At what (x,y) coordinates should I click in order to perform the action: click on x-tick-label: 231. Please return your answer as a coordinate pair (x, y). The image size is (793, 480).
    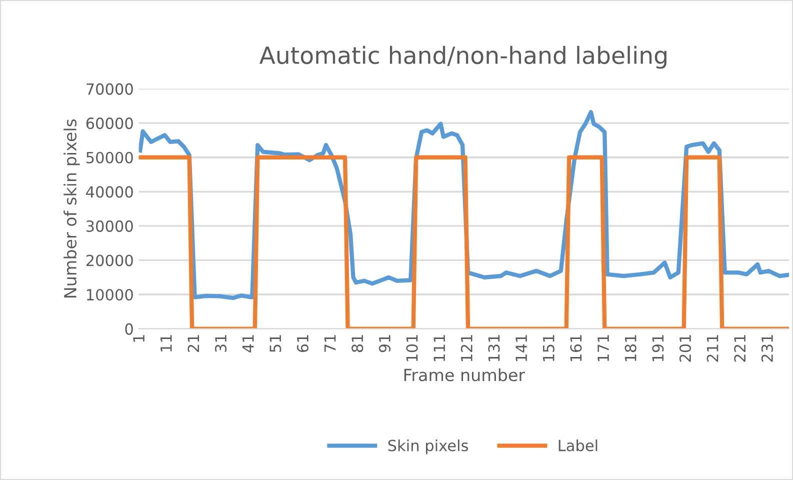
    Looking at the image, I should click on (767, 348).